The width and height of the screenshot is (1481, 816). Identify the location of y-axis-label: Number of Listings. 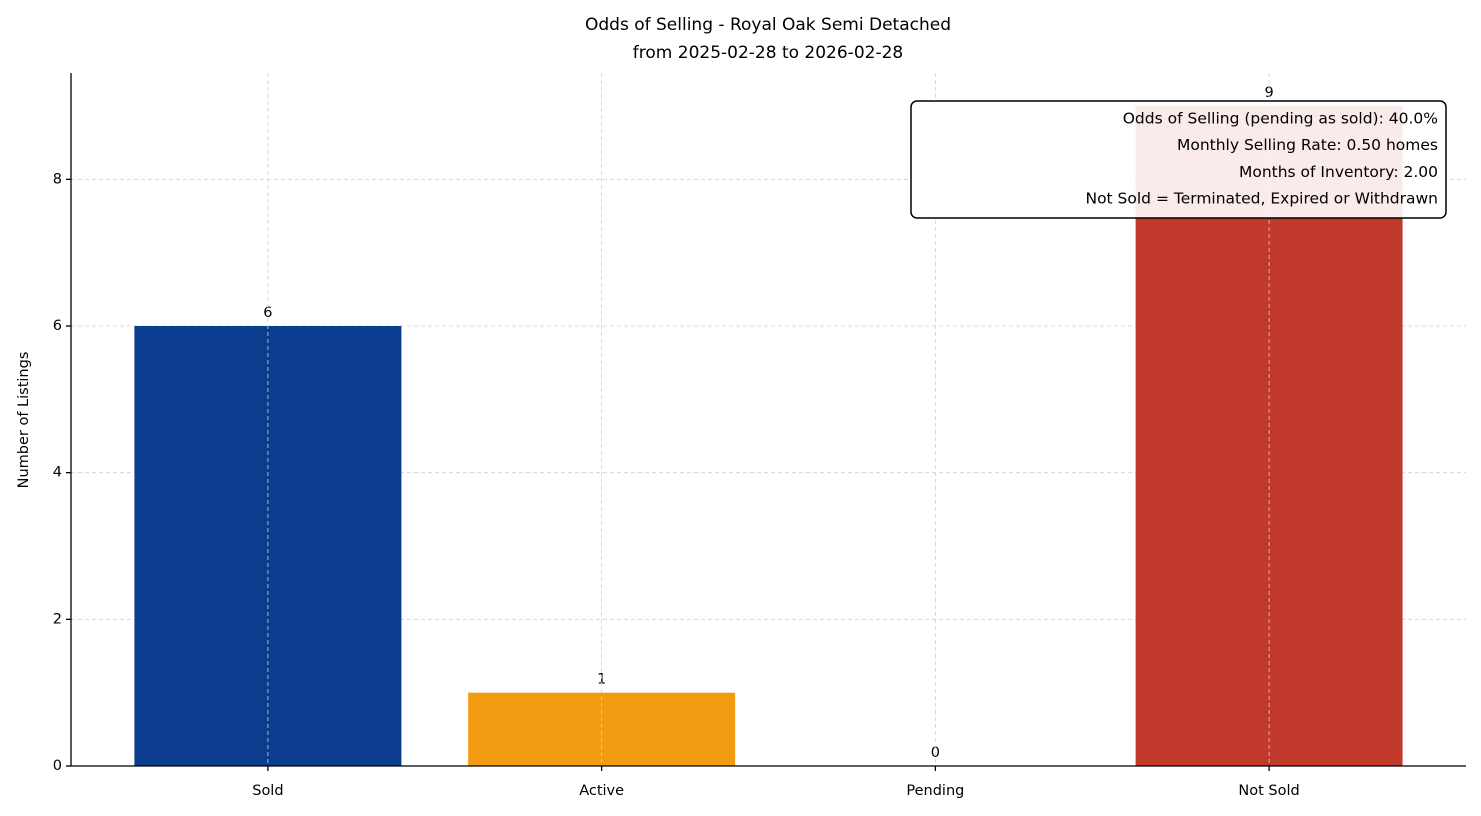
(24, 420).